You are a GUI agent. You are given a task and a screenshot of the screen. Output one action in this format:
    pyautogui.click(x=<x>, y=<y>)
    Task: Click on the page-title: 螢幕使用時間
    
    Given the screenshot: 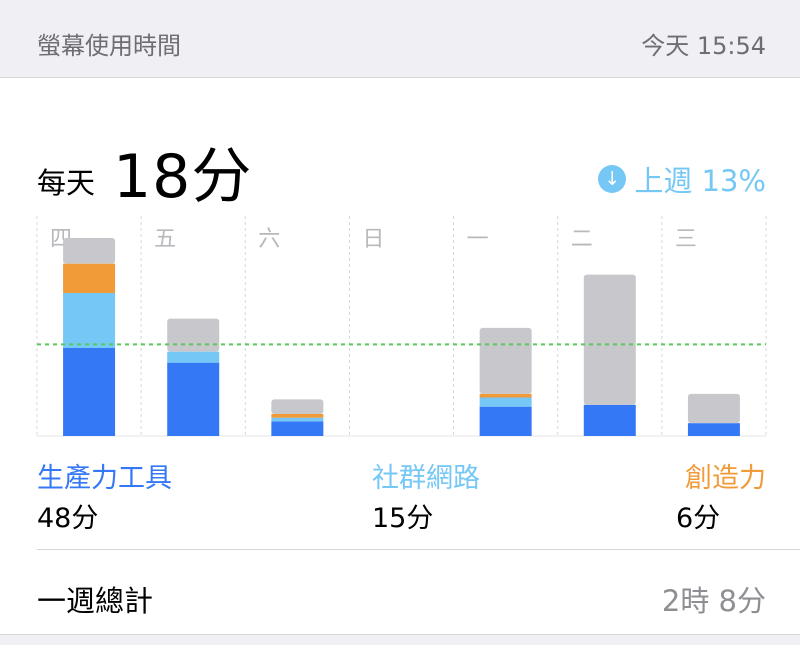 What is the action you would take?
    pyautogui.click(x=109, y=46)
    